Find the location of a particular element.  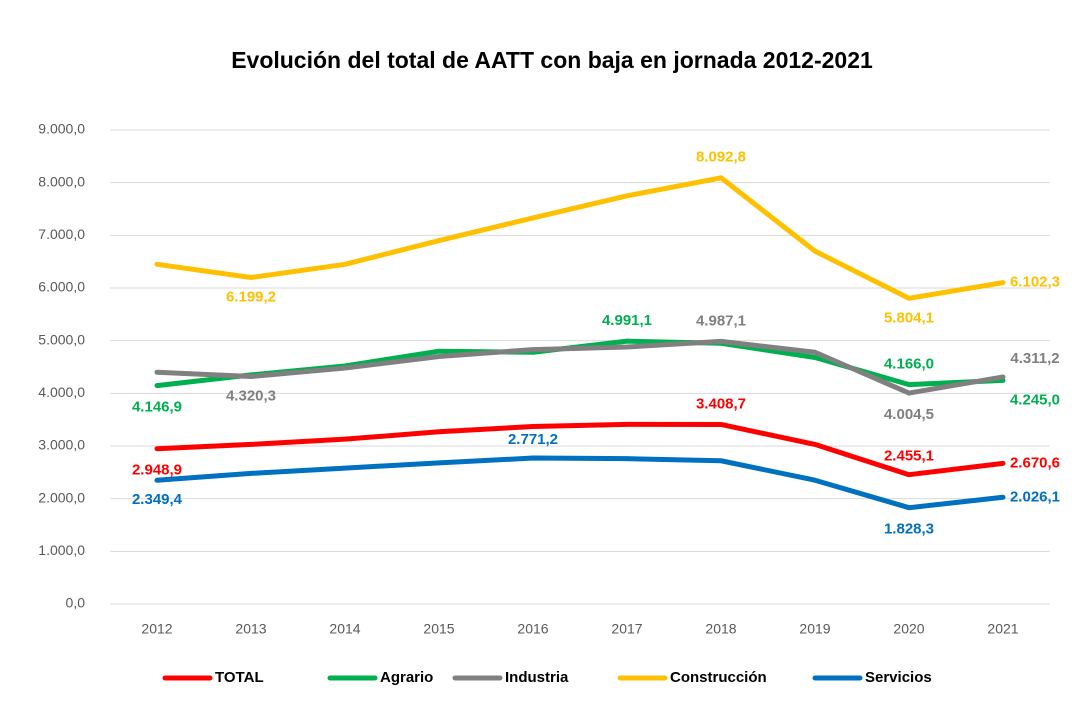

data-label: 4.245,0 is located at coordinates (1035, 399).